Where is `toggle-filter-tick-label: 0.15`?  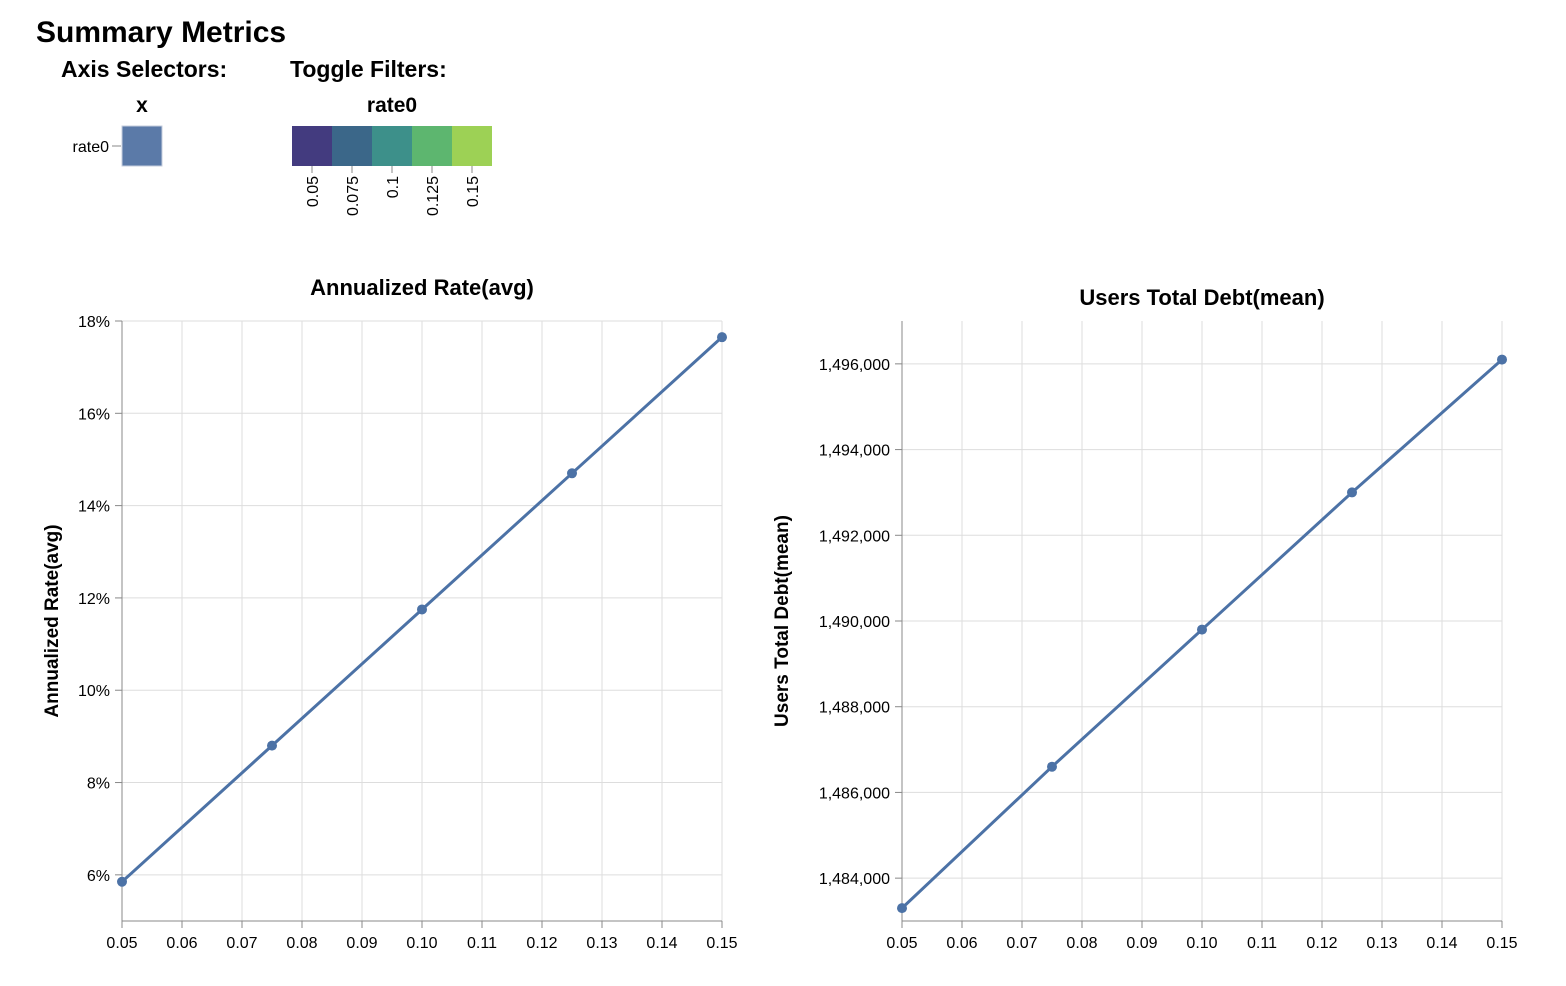 toggle-filter-tick-label: 0.15 is located at coordinates (473, 191).